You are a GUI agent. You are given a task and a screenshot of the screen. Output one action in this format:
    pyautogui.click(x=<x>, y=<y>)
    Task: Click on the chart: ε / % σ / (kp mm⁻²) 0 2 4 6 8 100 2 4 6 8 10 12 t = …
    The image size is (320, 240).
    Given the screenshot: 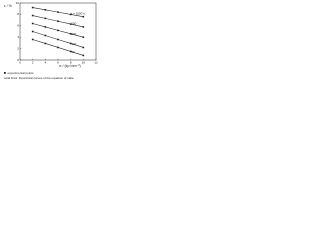 What is the action you would take?
    pyautogui.click(x=51, y=40)
    